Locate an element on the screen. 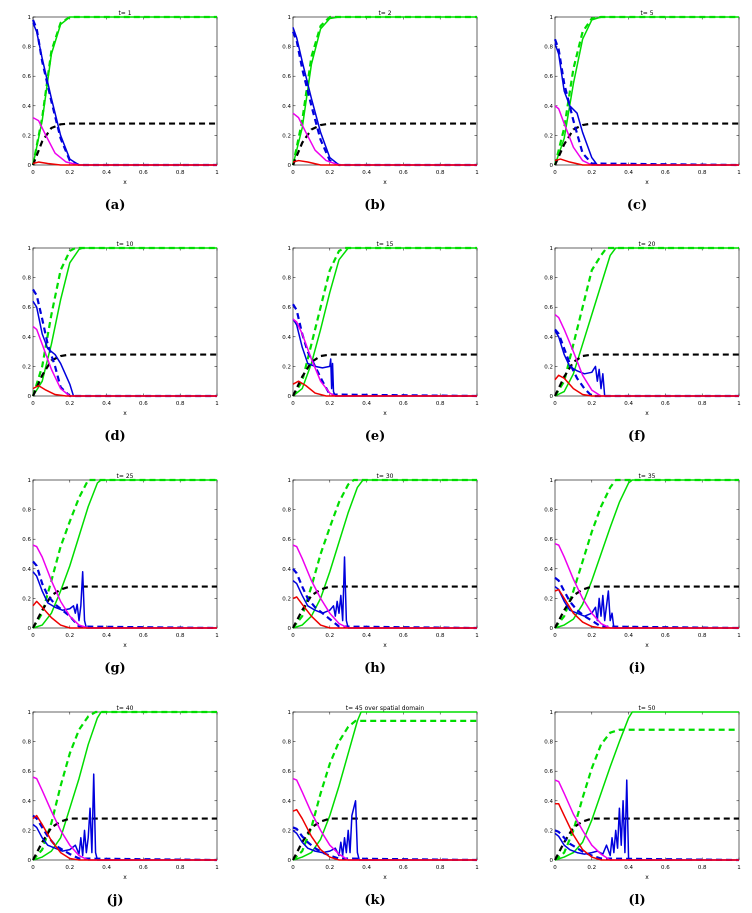  panel-caption: (k) is located at coordinates (374, 900).